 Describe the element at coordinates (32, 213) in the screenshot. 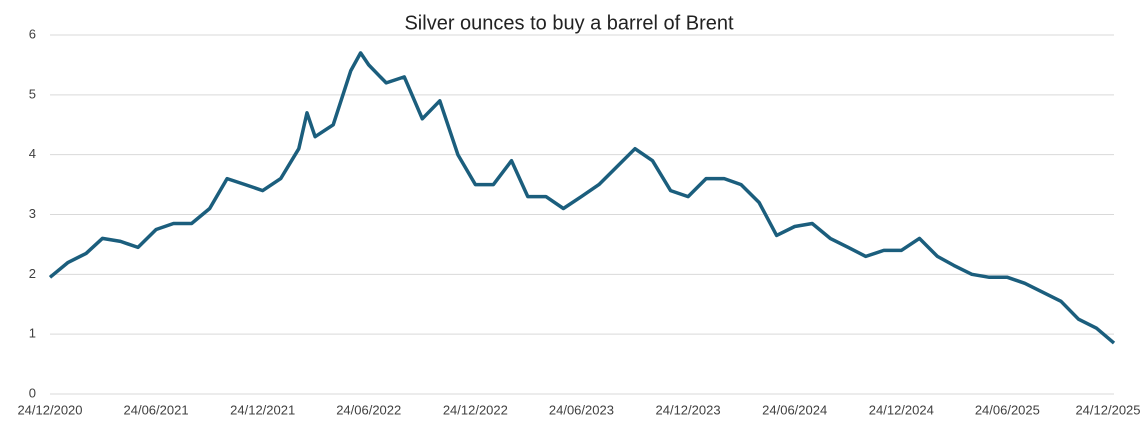

I see `y-tick-label: 3` at that location.